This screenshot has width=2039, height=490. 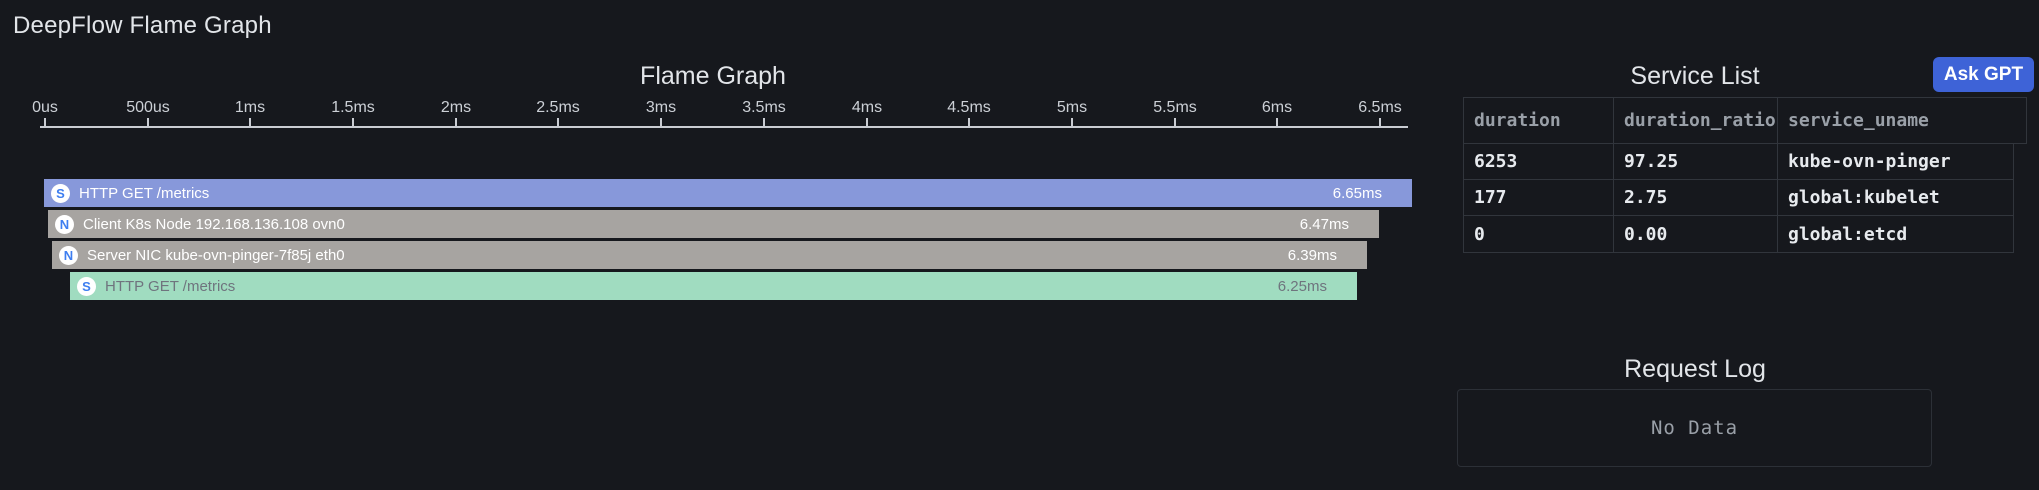 I want to click on flame-bar-http-get-metrics-server: S HTTP GET /metrics 6.25ms, so click(x=713, y=286).